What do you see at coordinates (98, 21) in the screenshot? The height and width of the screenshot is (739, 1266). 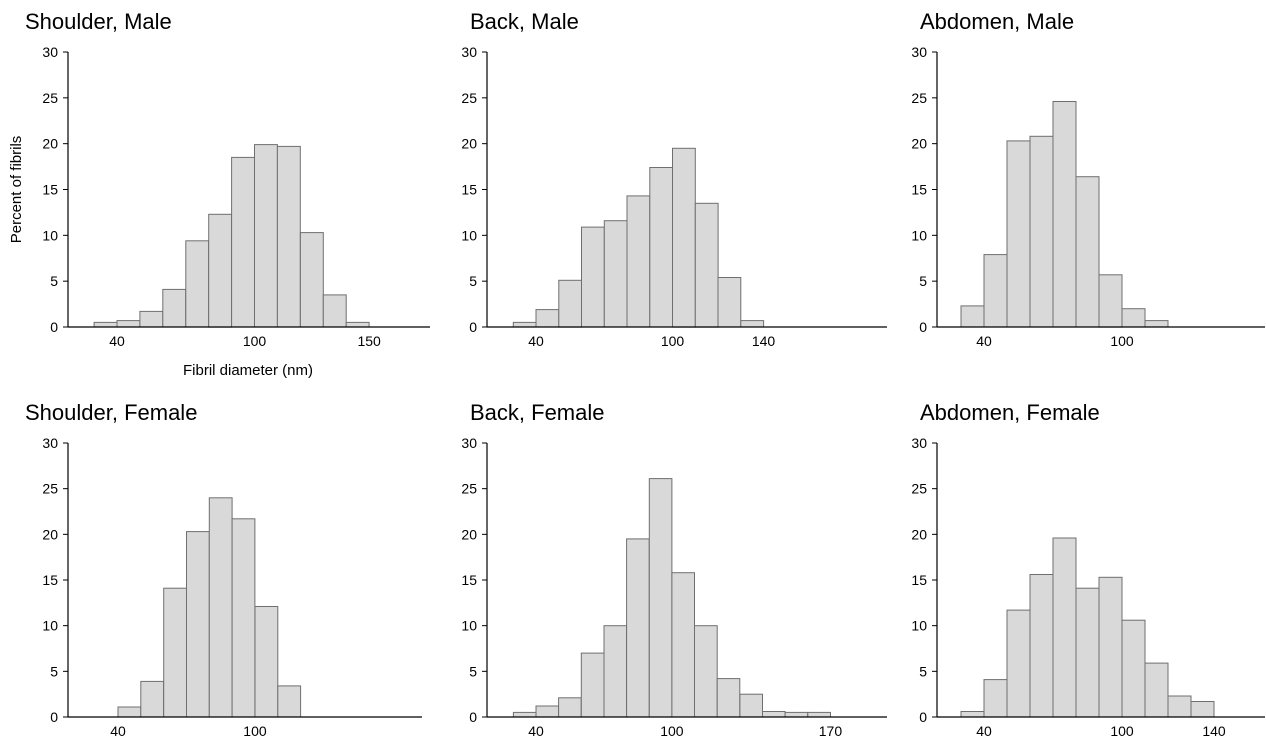 I see `panel-title: Shoulder, Male` at bounding box center [98, 21].